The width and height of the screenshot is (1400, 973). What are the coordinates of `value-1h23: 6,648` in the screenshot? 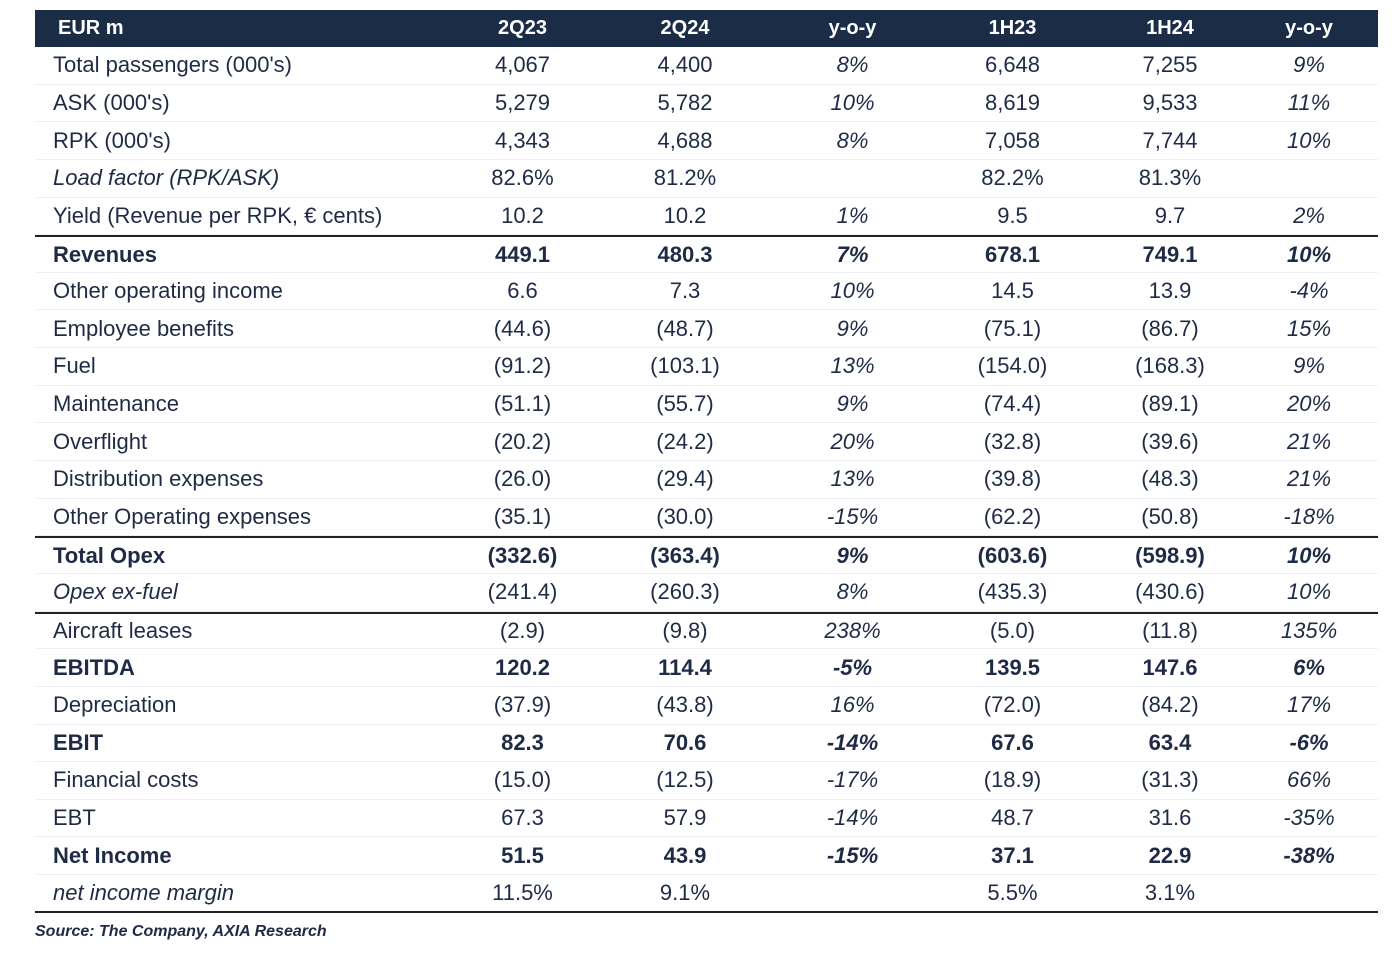 It's located at (1012, 65).